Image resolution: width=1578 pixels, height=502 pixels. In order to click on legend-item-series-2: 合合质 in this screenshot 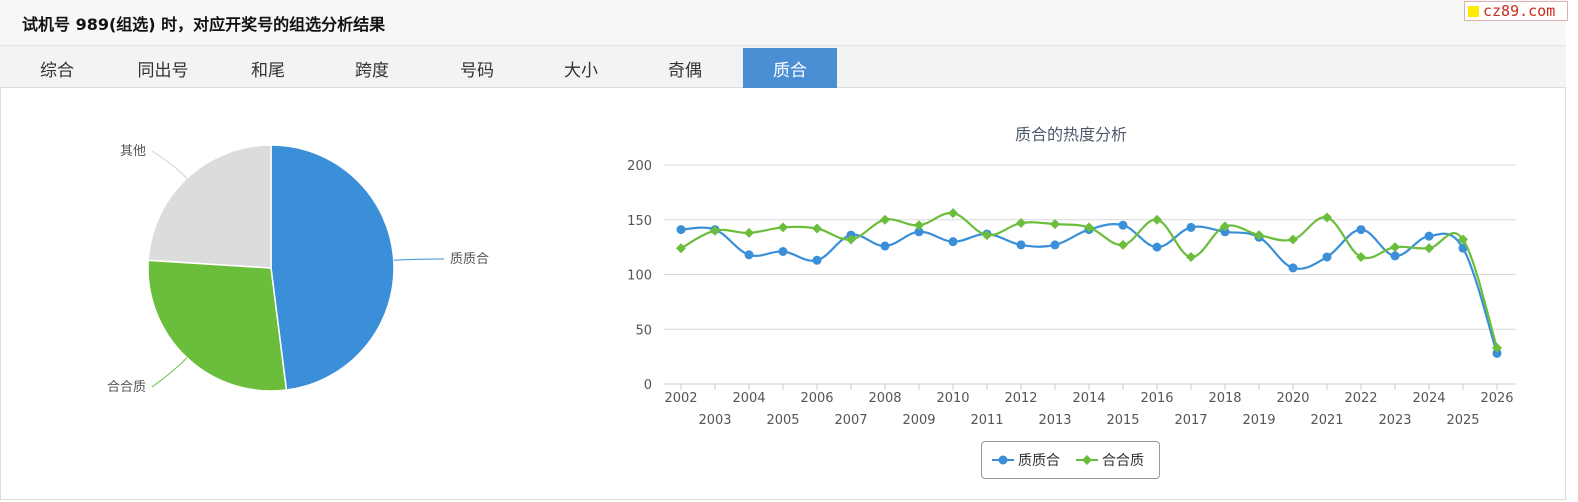, I will do `click(1110, 460)`.